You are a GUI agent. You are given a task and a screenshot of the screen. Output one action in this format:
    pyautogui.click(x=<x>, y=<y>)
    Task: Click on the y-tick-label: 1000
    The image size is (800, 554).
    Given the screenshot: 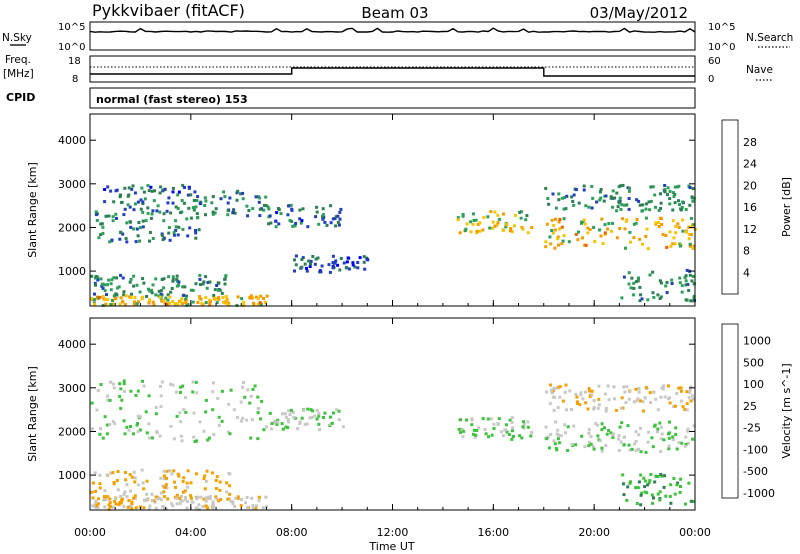 What is the action you would take?
    pyautogui.click(x=72, y=271)
    